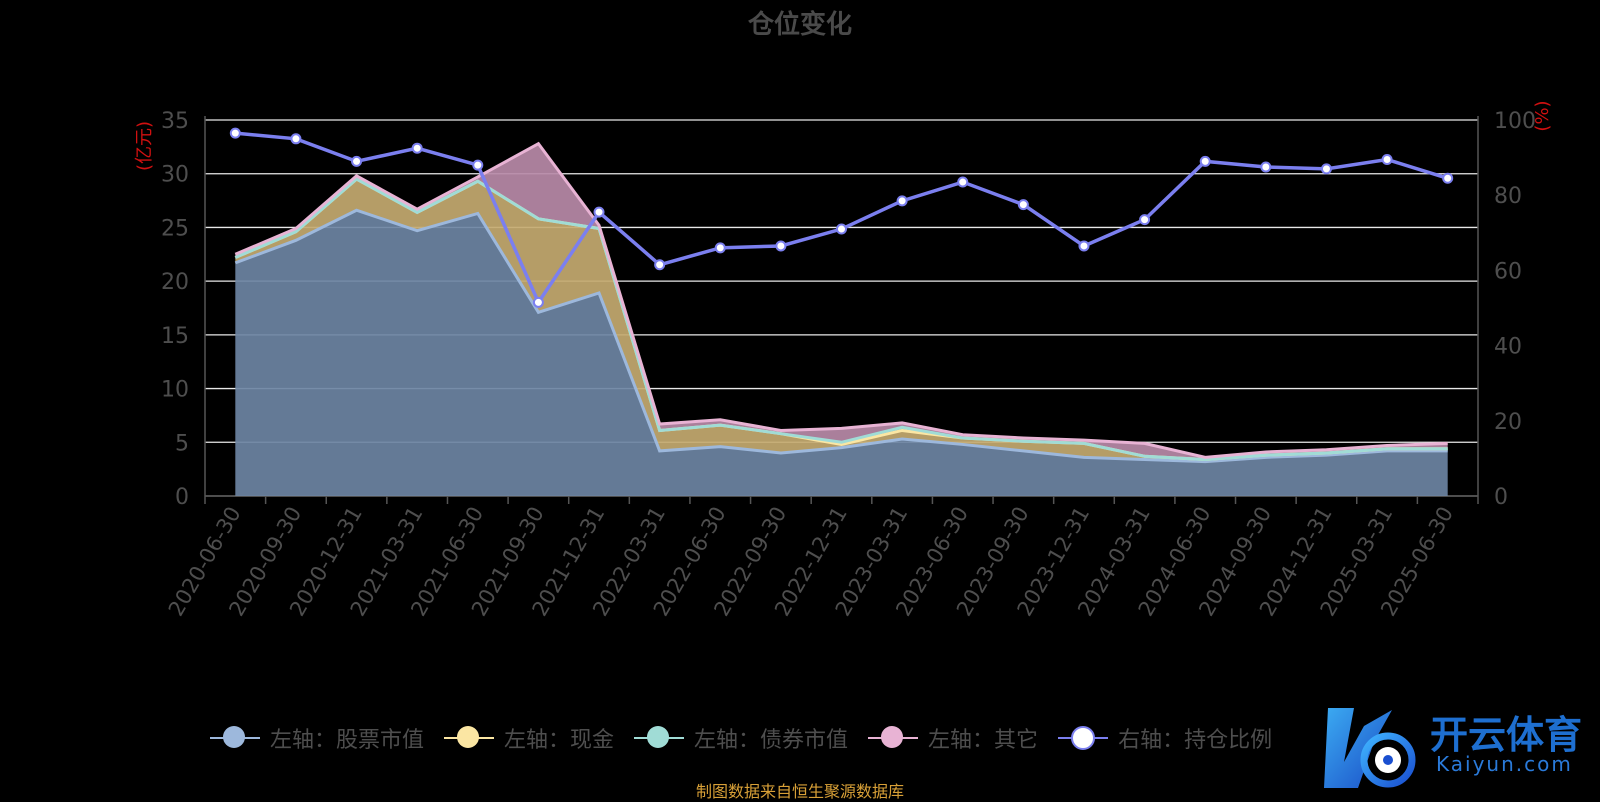 The height and width of the screenshot is (802, 1600). What do you see at coordinates (799, 791) in the screenshot?
I see `source-note: 制图数据来自恒生聚源数据库` at bounding box center [799, 791].